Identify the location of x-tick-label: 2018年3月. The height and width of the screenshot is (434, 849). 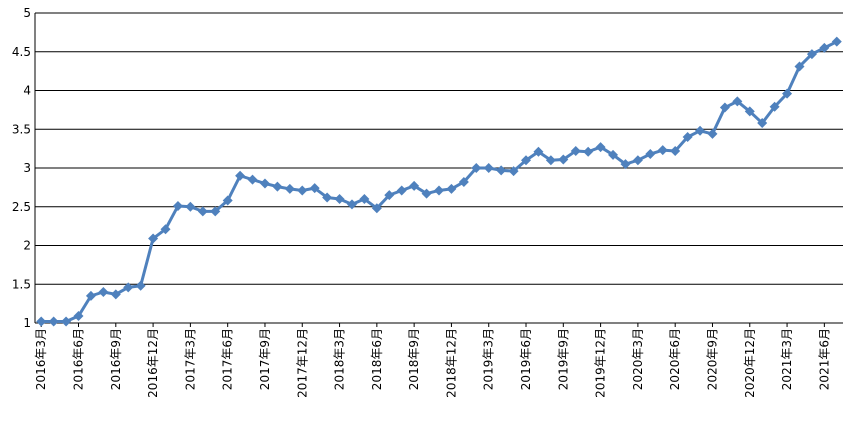
(340, 359).